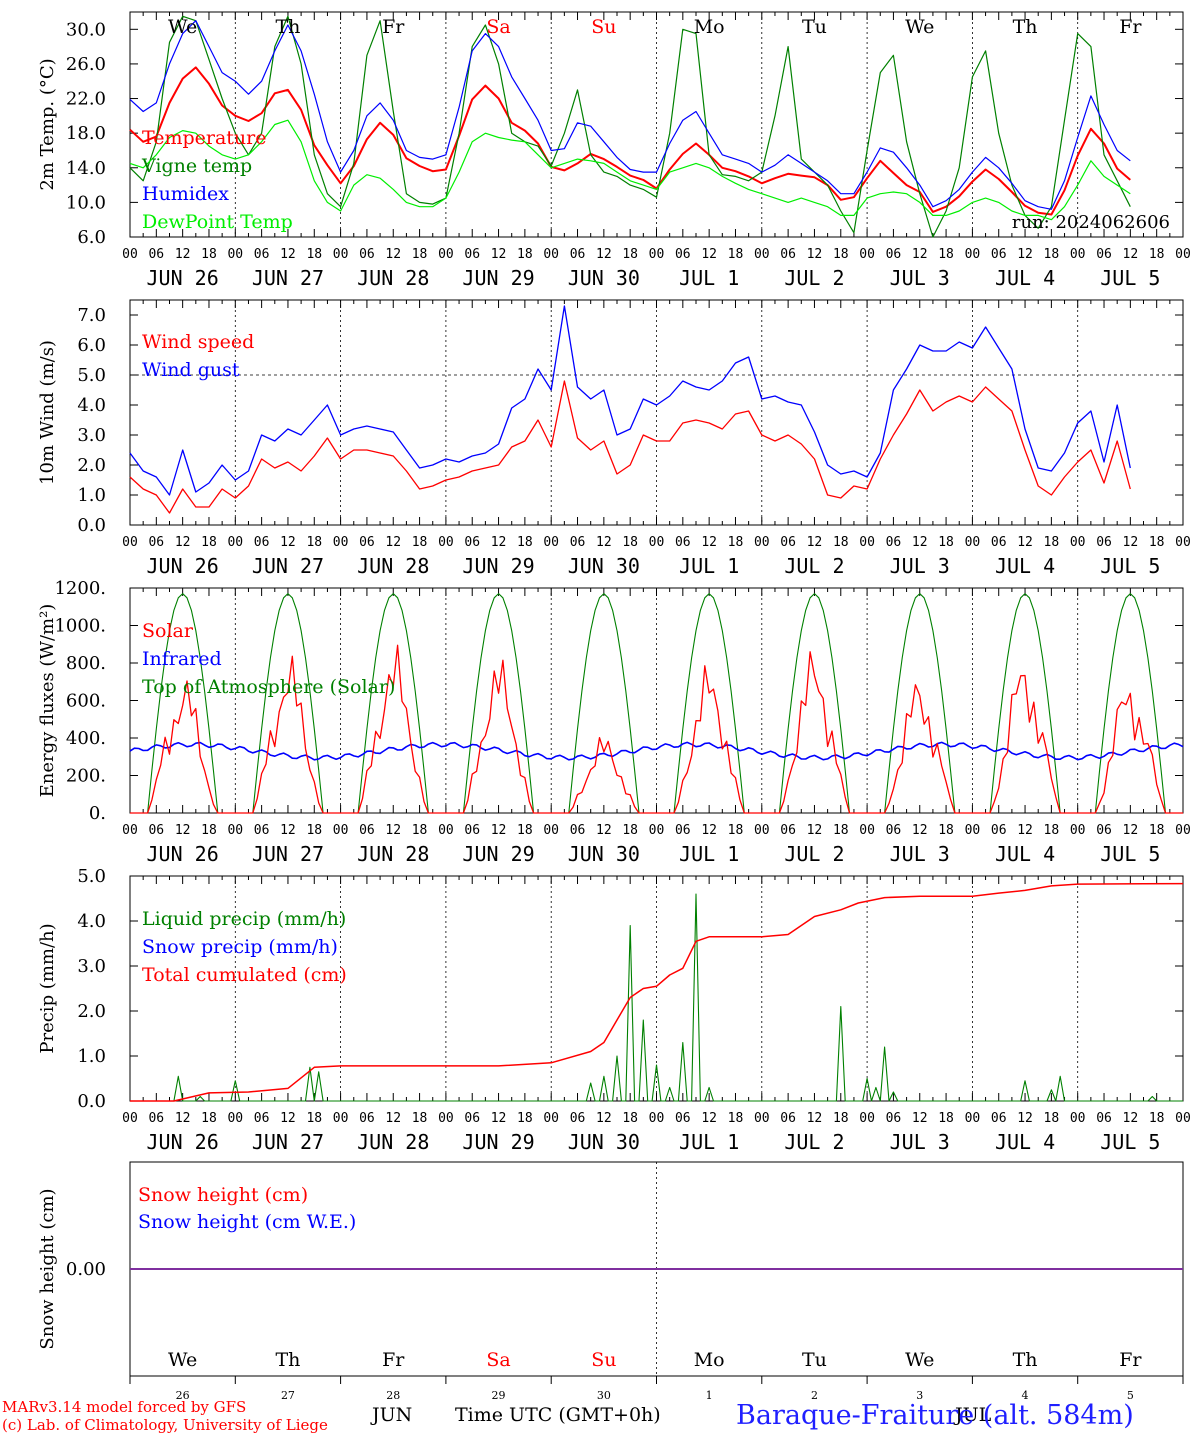 The width and height of the screenshot is (1194, 1440). What do you see at coordinates (814, 1395) in the screenshot?
I see `day-number-label: 2` at bounding box center [814, 1395].